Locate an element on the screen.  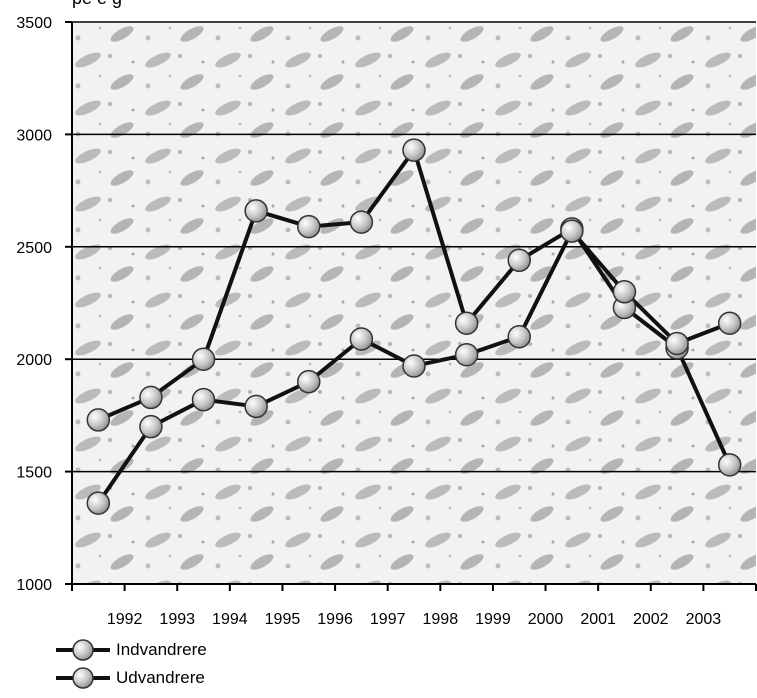
x-tick-label: 2000 is located at coordinates (546, 619).